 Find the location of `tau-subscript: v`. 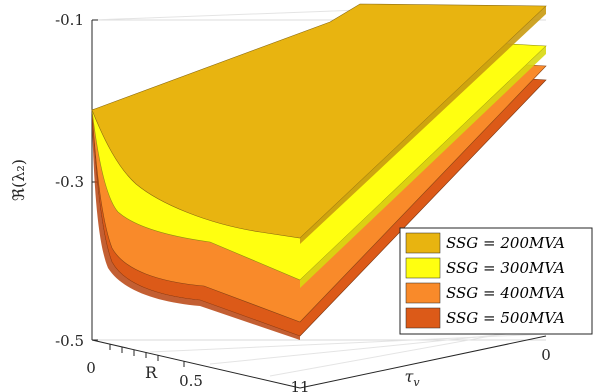

tau-subscript: v is located at coordinates (416, 382).